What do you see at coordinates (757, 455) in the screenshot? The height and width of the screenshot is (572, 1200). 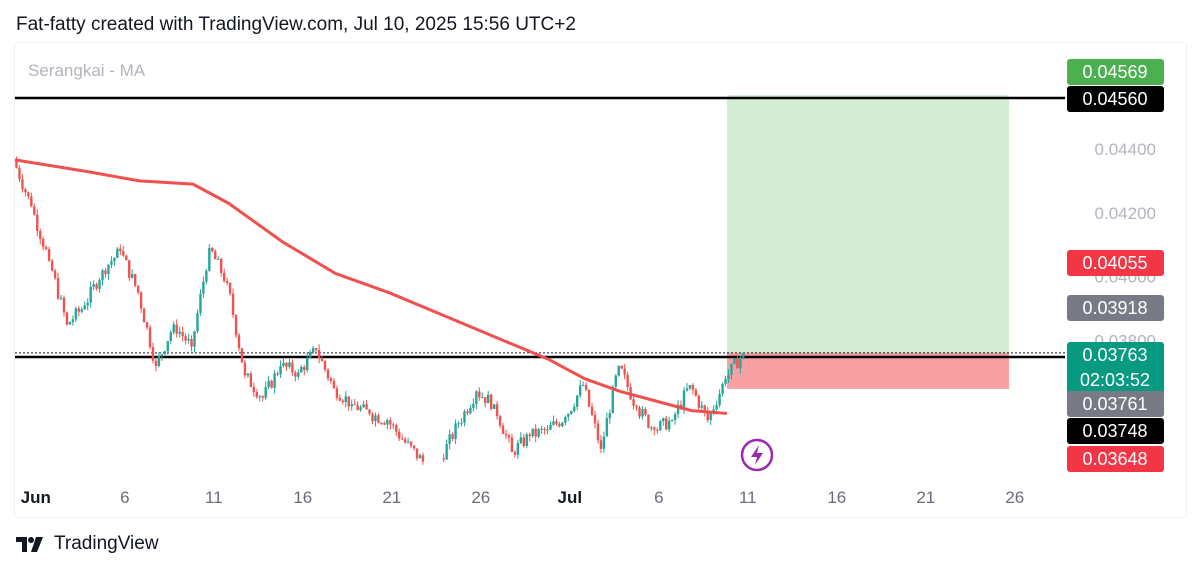 I see `lightning-icon` at bounding box center [757, 455].